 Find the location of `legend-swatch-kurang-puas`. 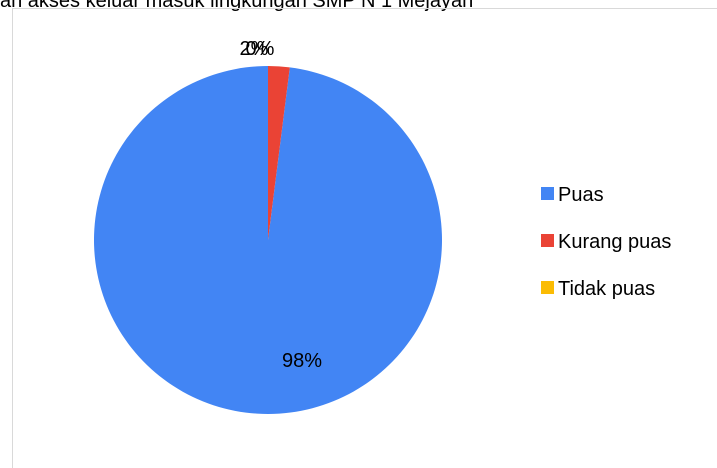

legend-swatch-kurang-puas is located at coordinates (547, 240).